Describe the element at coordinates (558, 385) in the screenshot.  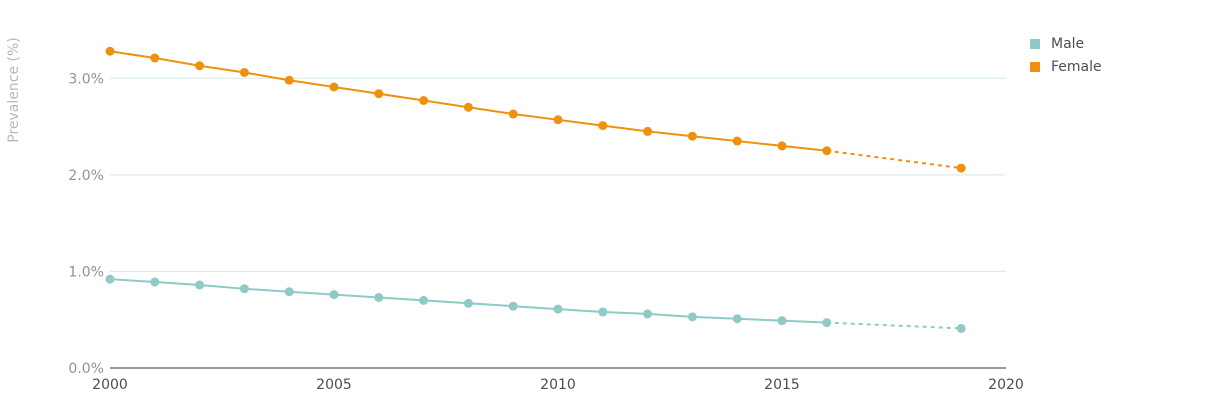
I see `x-tick-label: 2010` at that location.